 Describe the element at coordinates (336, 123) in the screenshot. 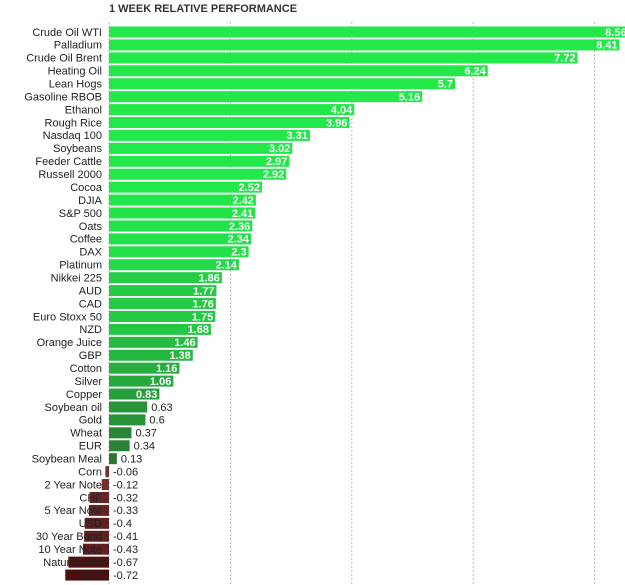

I see `value-label: 3.96` at that location.